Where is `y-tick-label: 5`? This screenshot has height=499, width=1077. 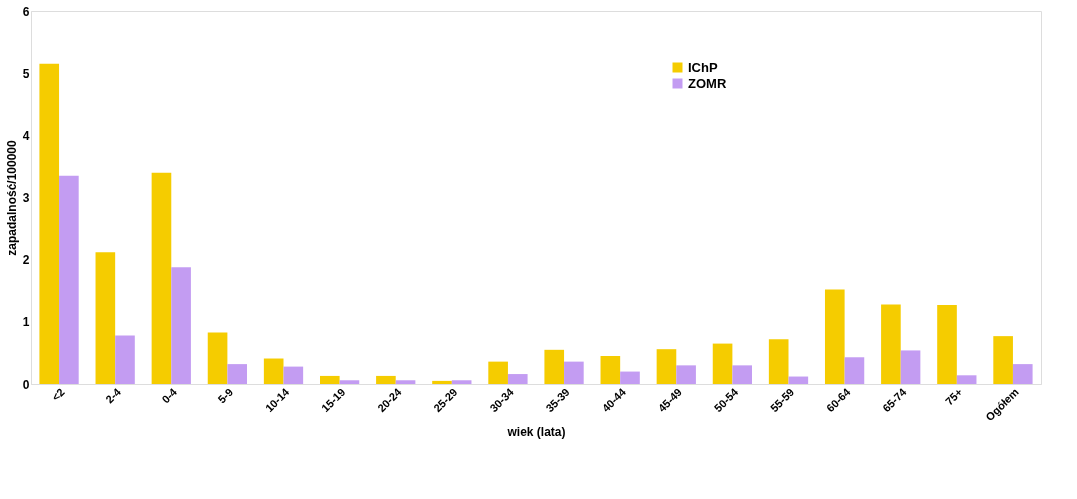
y-tick-label: 5 is located at coordinates (26, 73).